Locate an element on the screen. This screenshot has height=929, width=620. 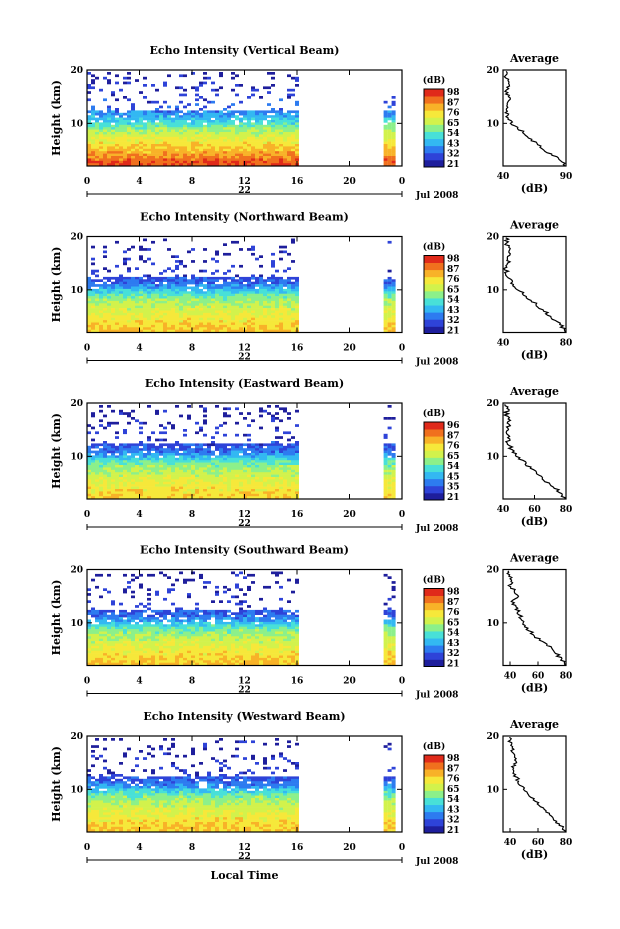
colorbar-swatch is located at coordinates (434, 93).